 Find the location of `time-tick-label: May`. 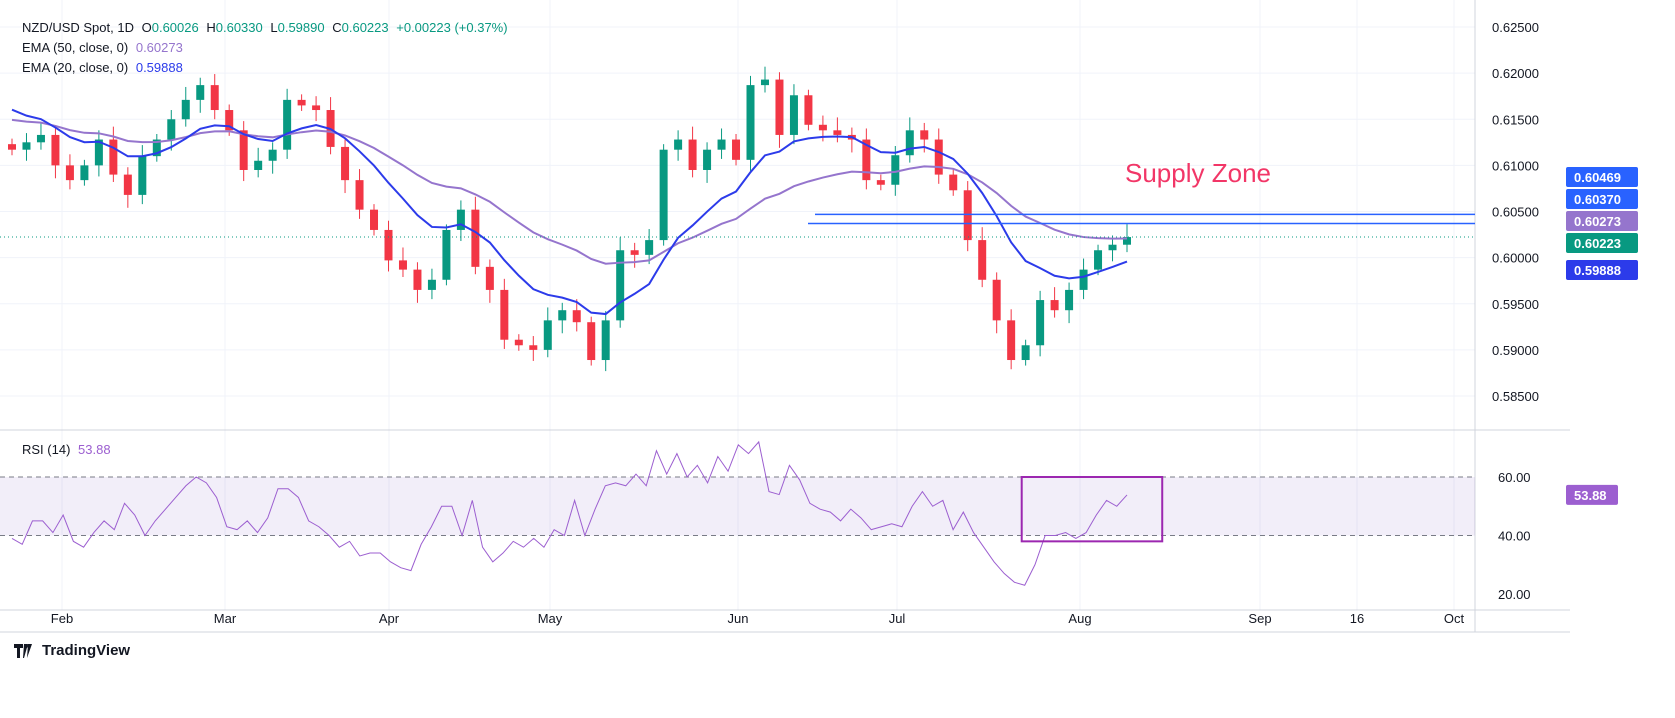

time-tick-label: May is located at coordinates (550, 618).